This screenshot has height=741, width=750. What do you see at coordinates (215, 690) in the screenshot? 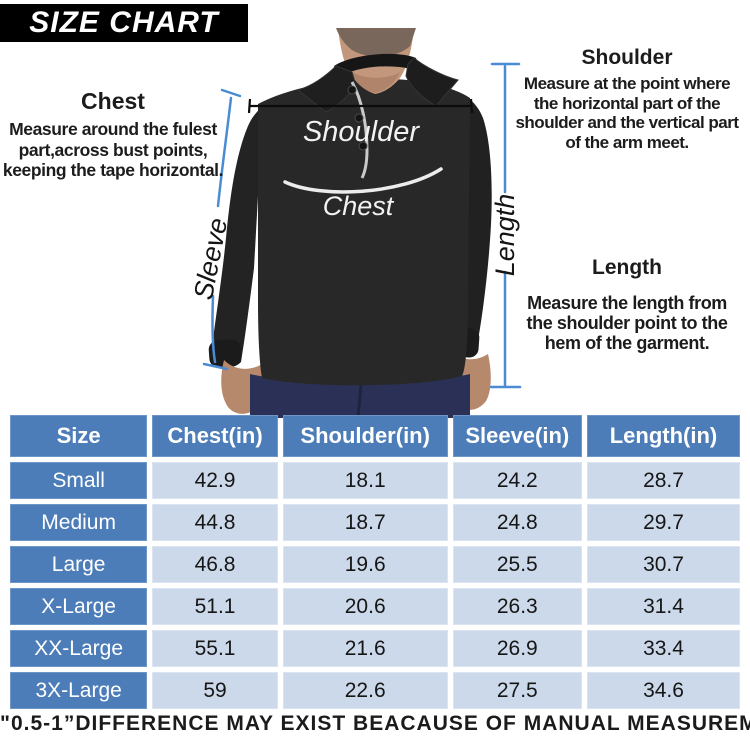
I see `value-cell: 59` at bounding box center [215, 690].